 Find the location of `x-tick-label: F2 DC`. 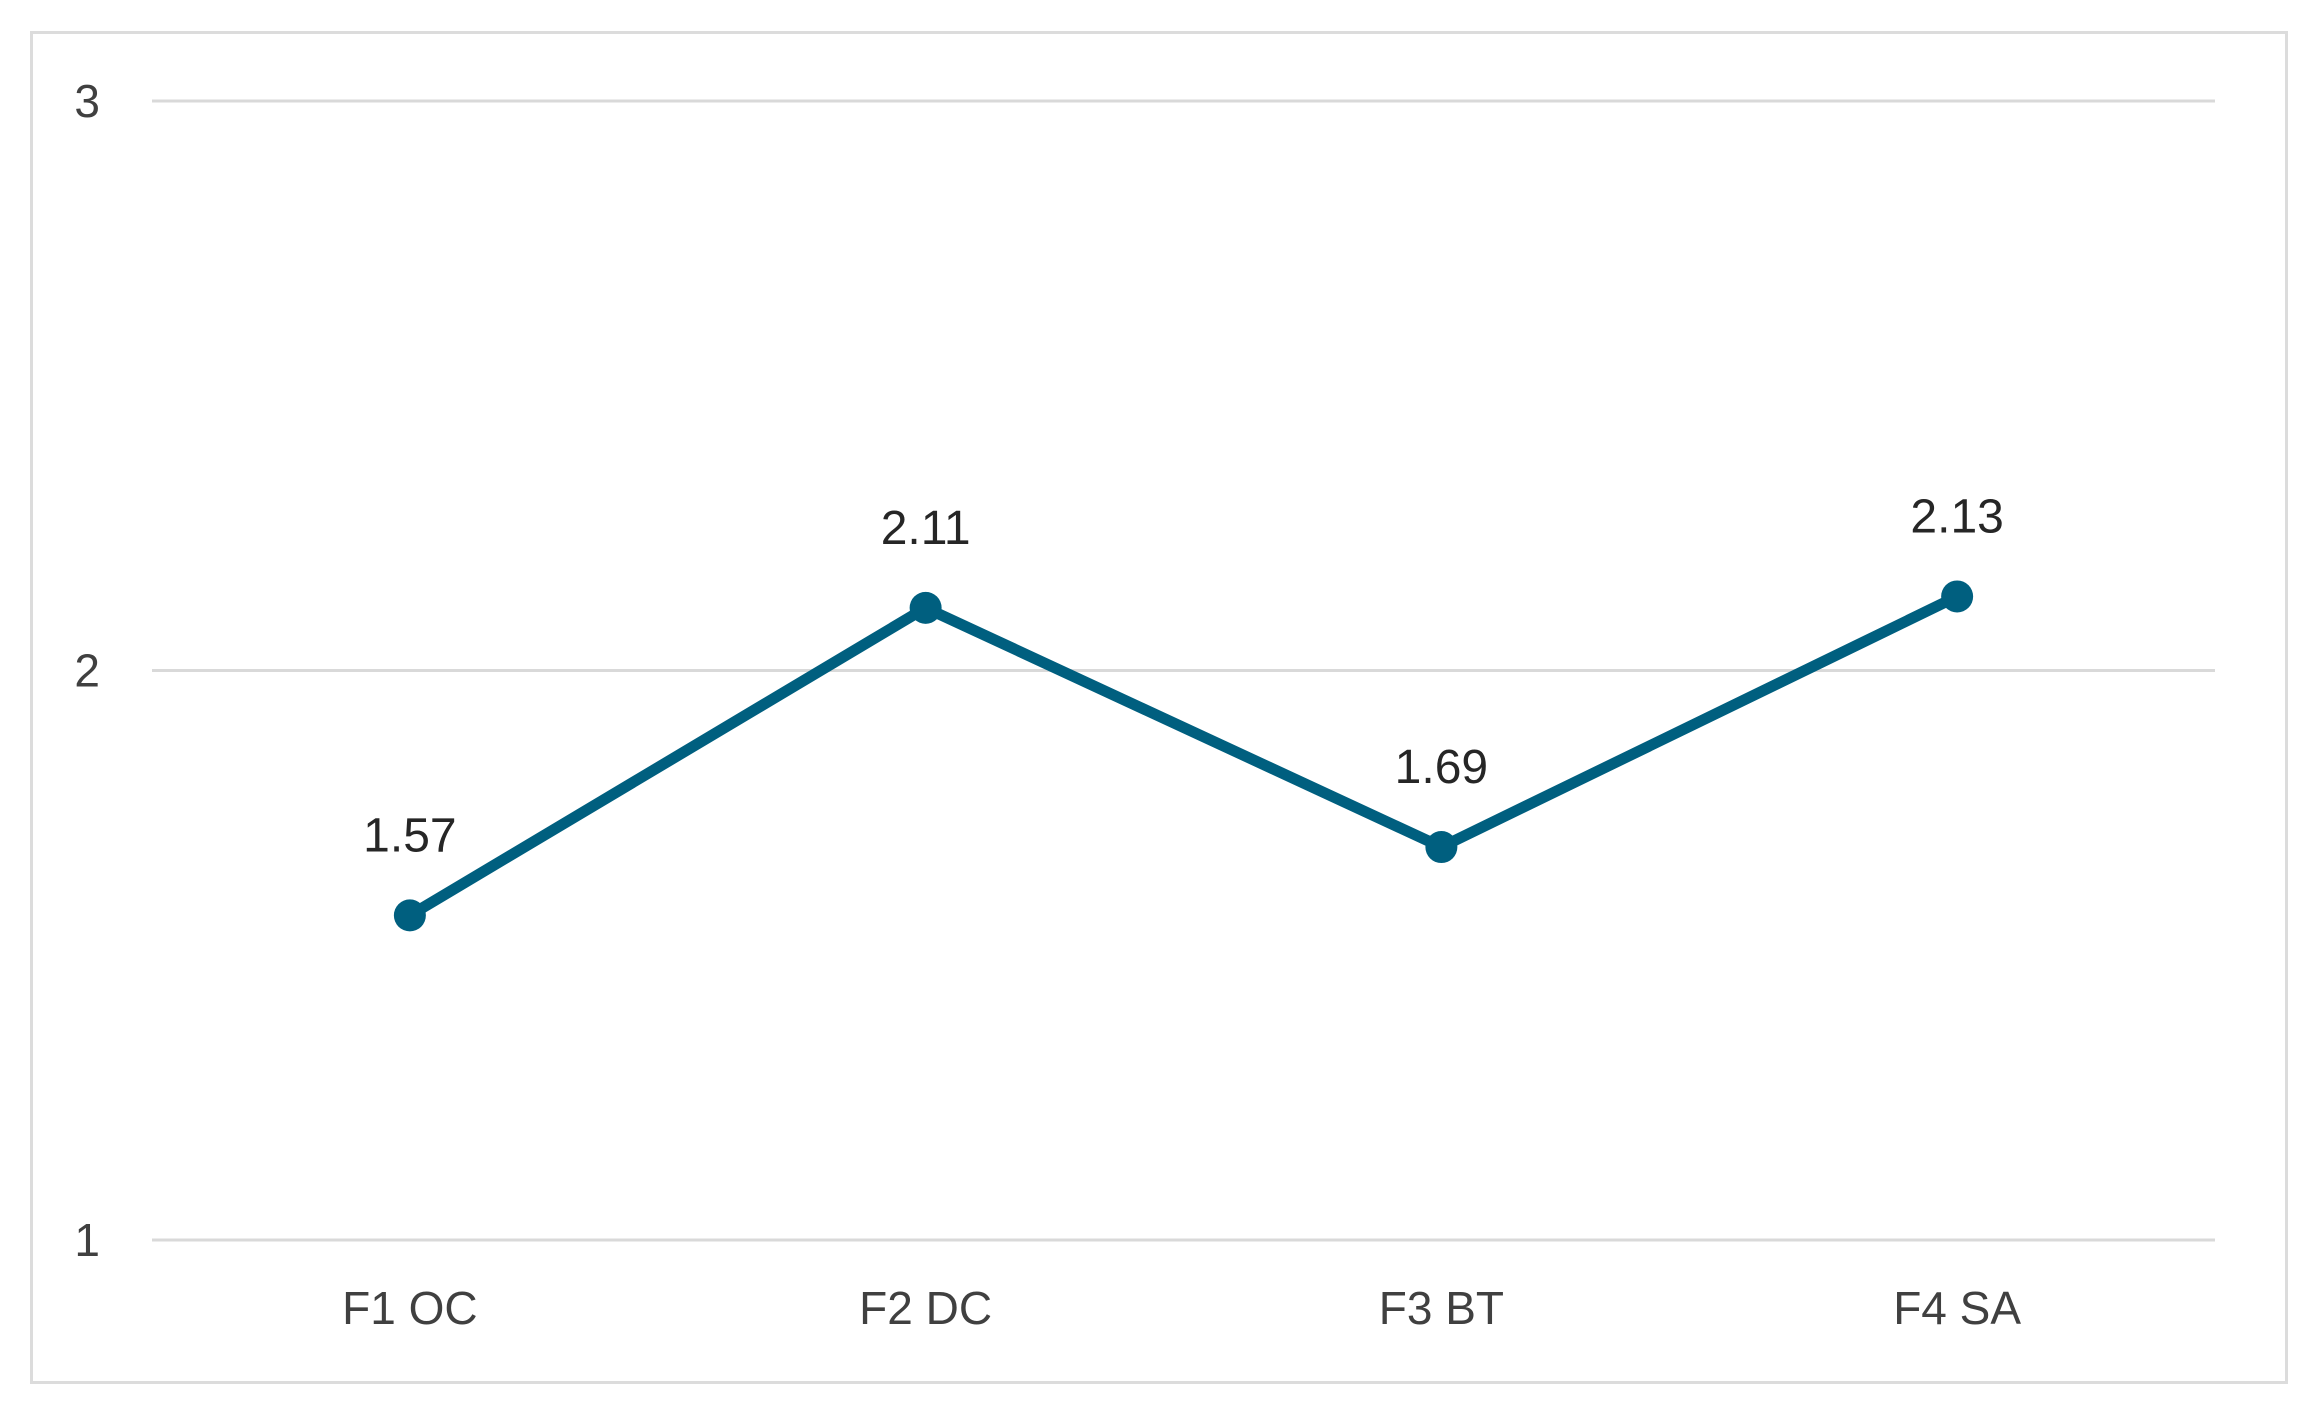

x-tick-label: F2 DC is located at coordinates (925, 1308).